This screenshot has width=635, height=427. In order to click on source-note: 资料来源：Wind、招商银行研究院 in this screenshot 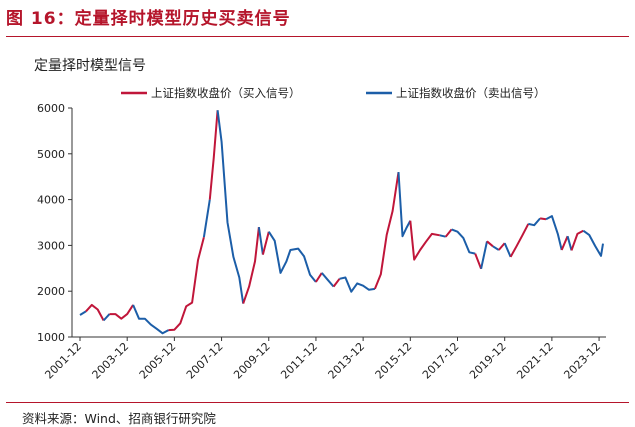, I will do `click(119, 418)`.